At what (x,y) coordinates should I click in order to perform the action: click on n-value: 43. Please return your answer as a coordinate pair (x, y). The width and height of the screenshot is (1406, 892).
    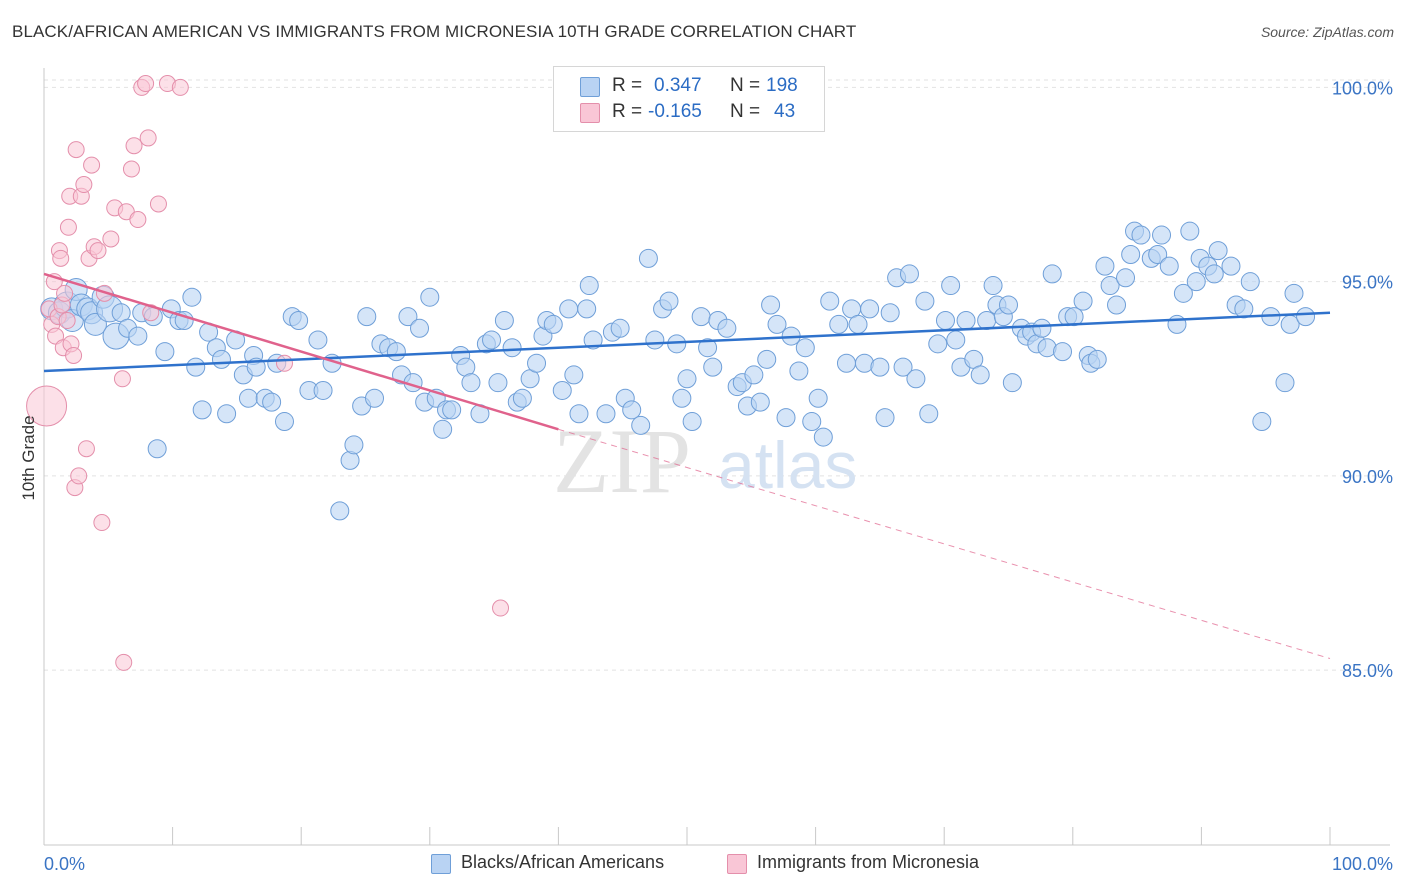
    Looking at the image, I should click on (785, 111).